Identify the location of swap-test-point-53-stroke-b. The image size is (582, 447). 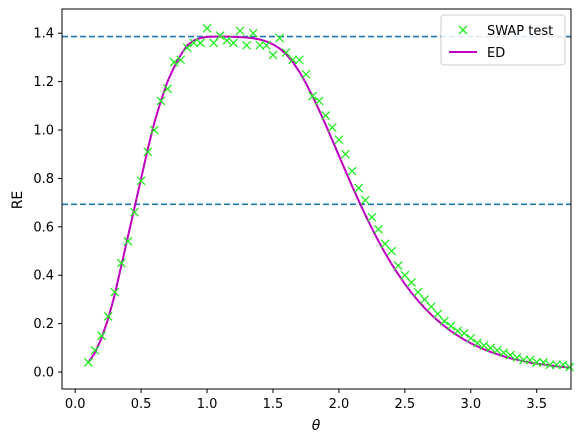
(438, 314).